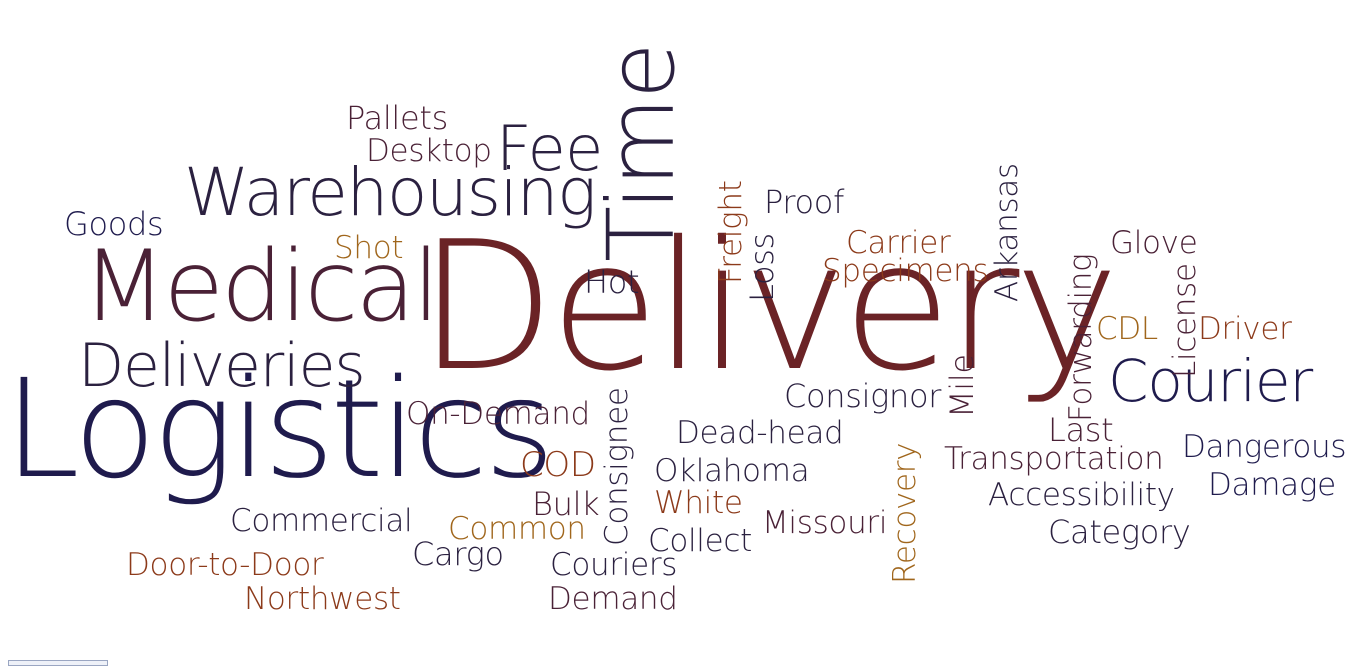  Describe the element at coordinates (1081, 337) in the screenshot. I see `word-forwarding: Forwarding` at that location.